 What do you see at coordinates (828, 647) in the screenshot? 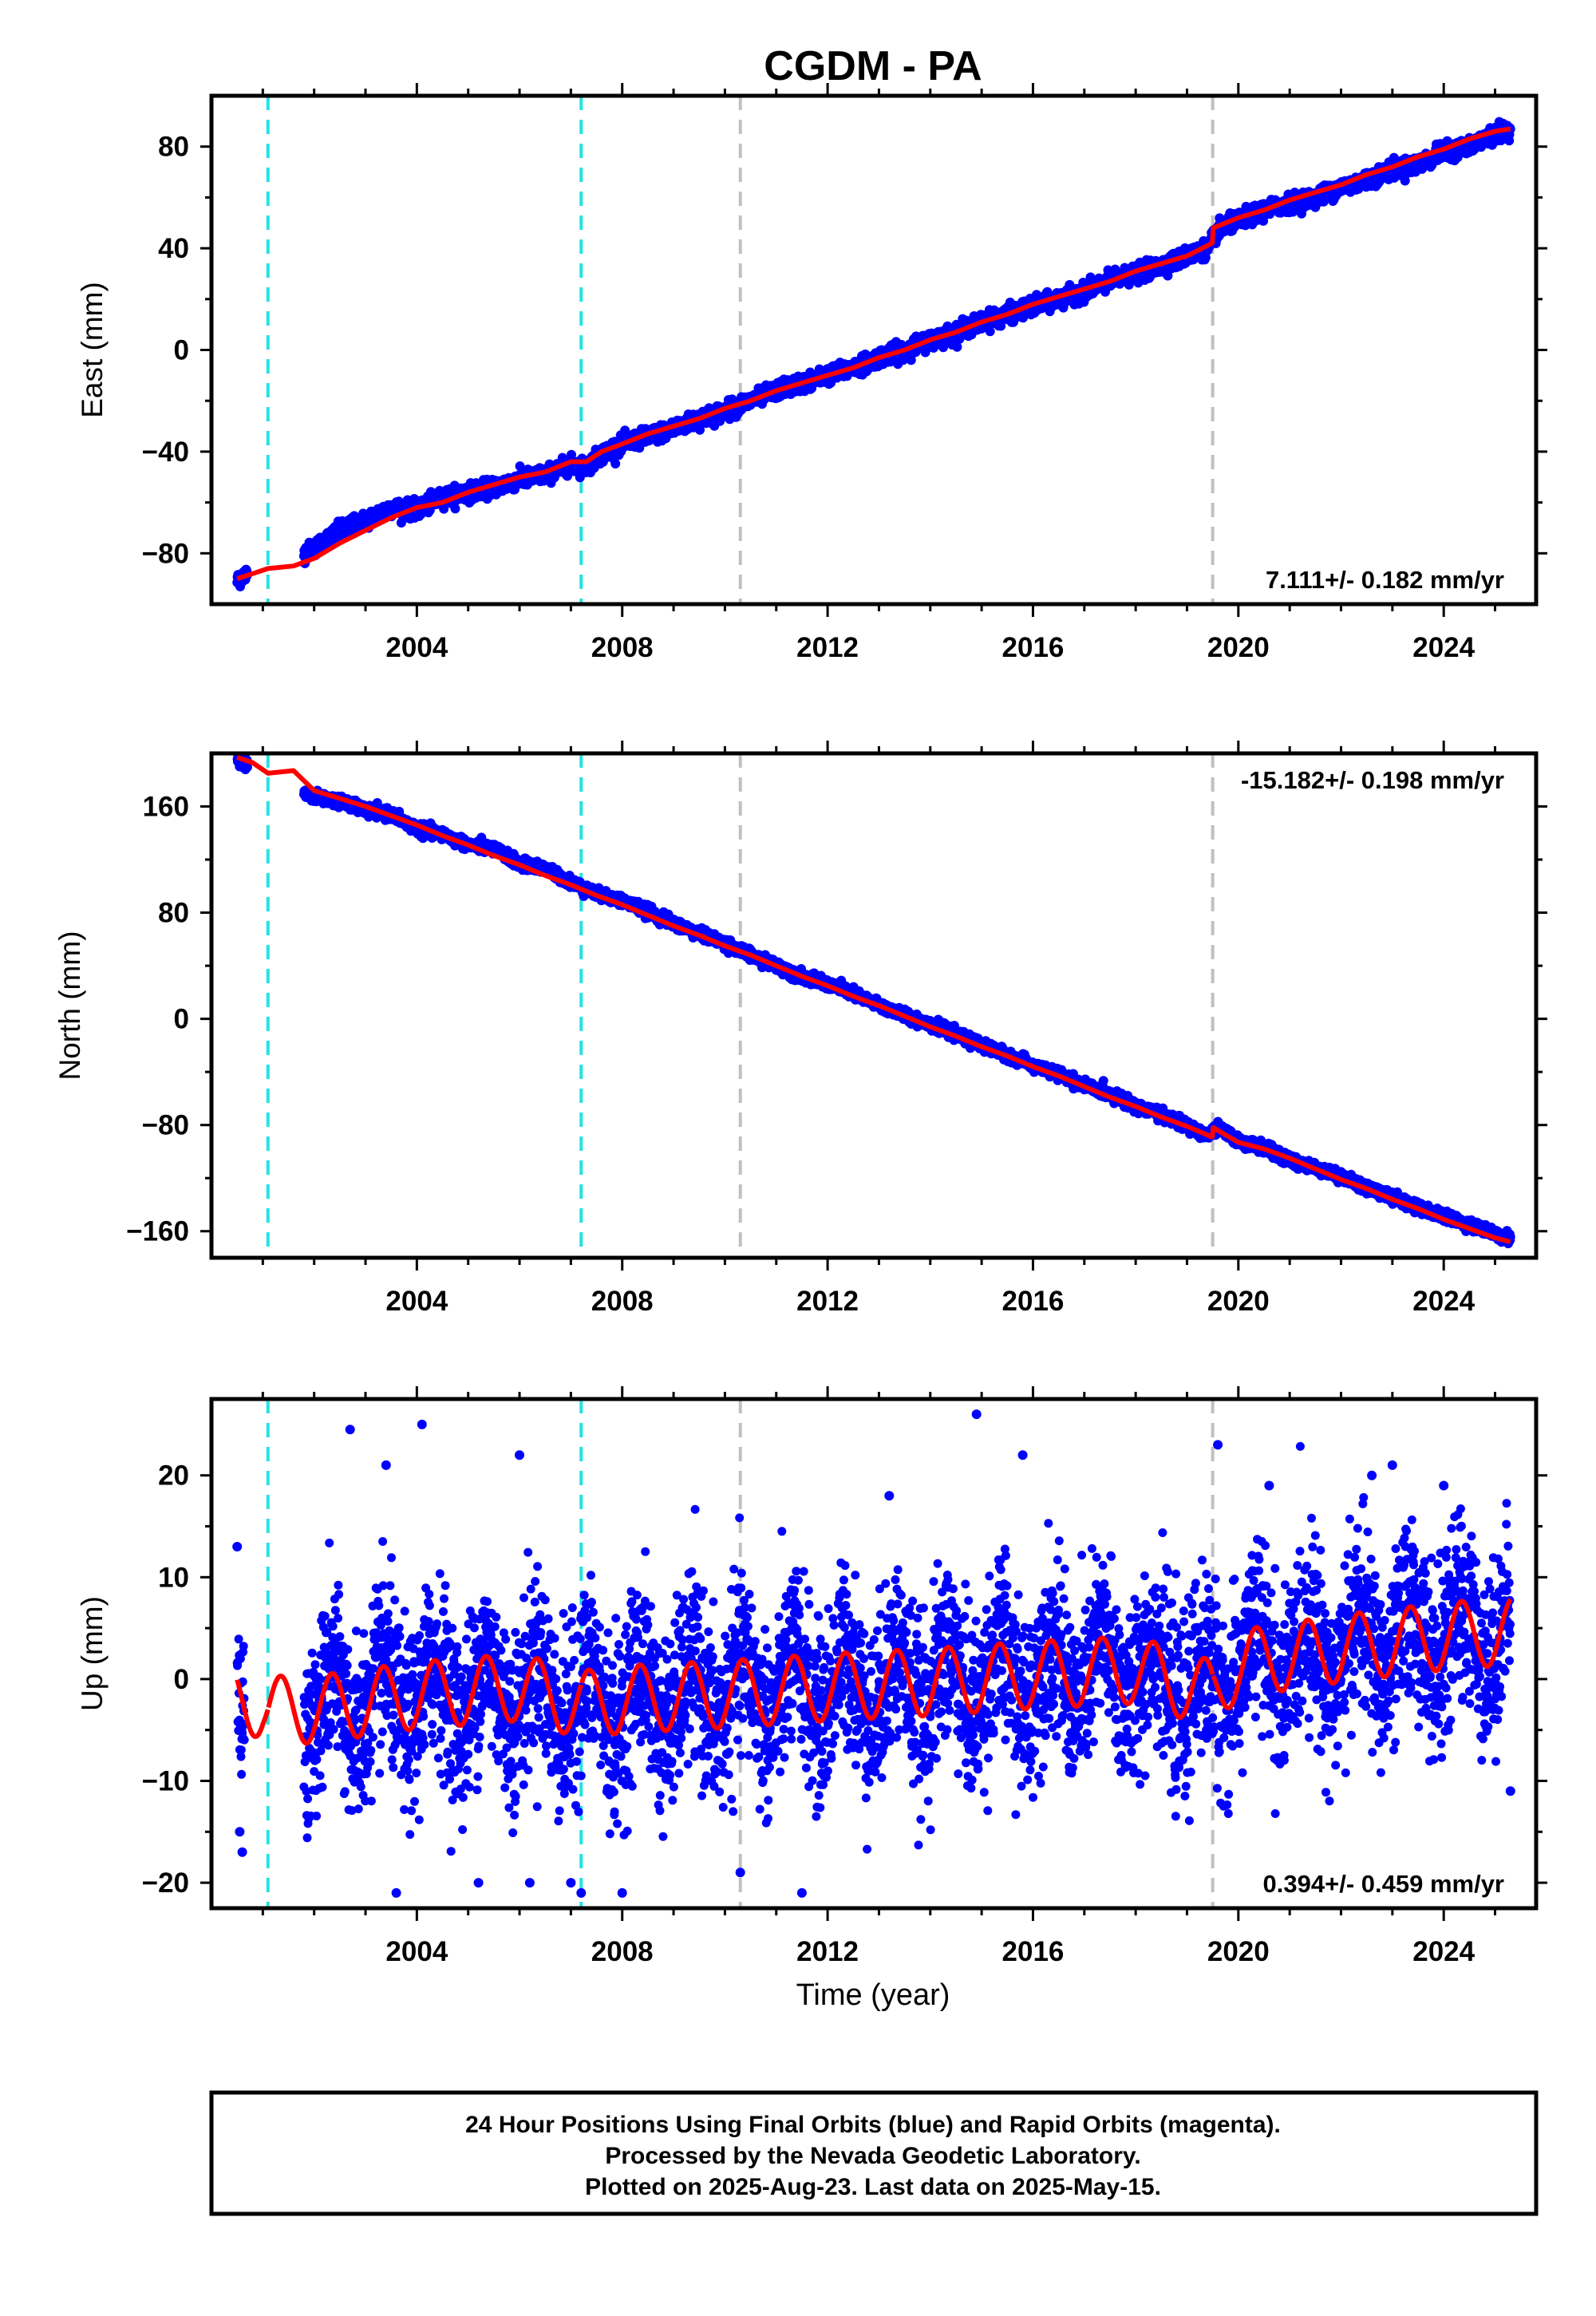
I see `east-xtick-label: 2012` at bounding box center [828, 647].